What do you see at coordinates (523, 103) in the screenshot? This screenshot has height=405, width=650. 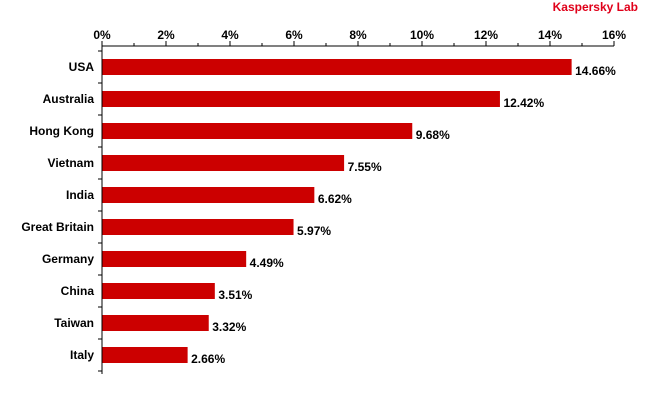 I see `value-label: 12.42%` at bounding box center [523, 103].